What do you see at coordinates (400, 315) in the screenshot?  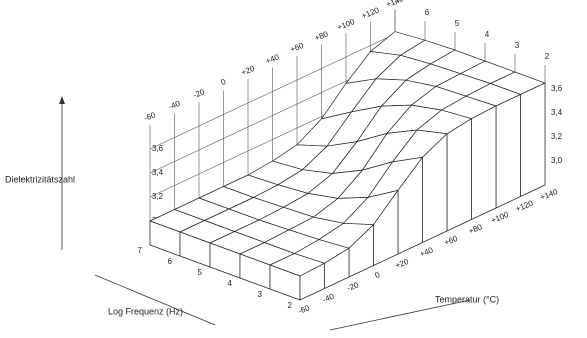 I see `x-axis-arrow` at bounding box center [400, 315].